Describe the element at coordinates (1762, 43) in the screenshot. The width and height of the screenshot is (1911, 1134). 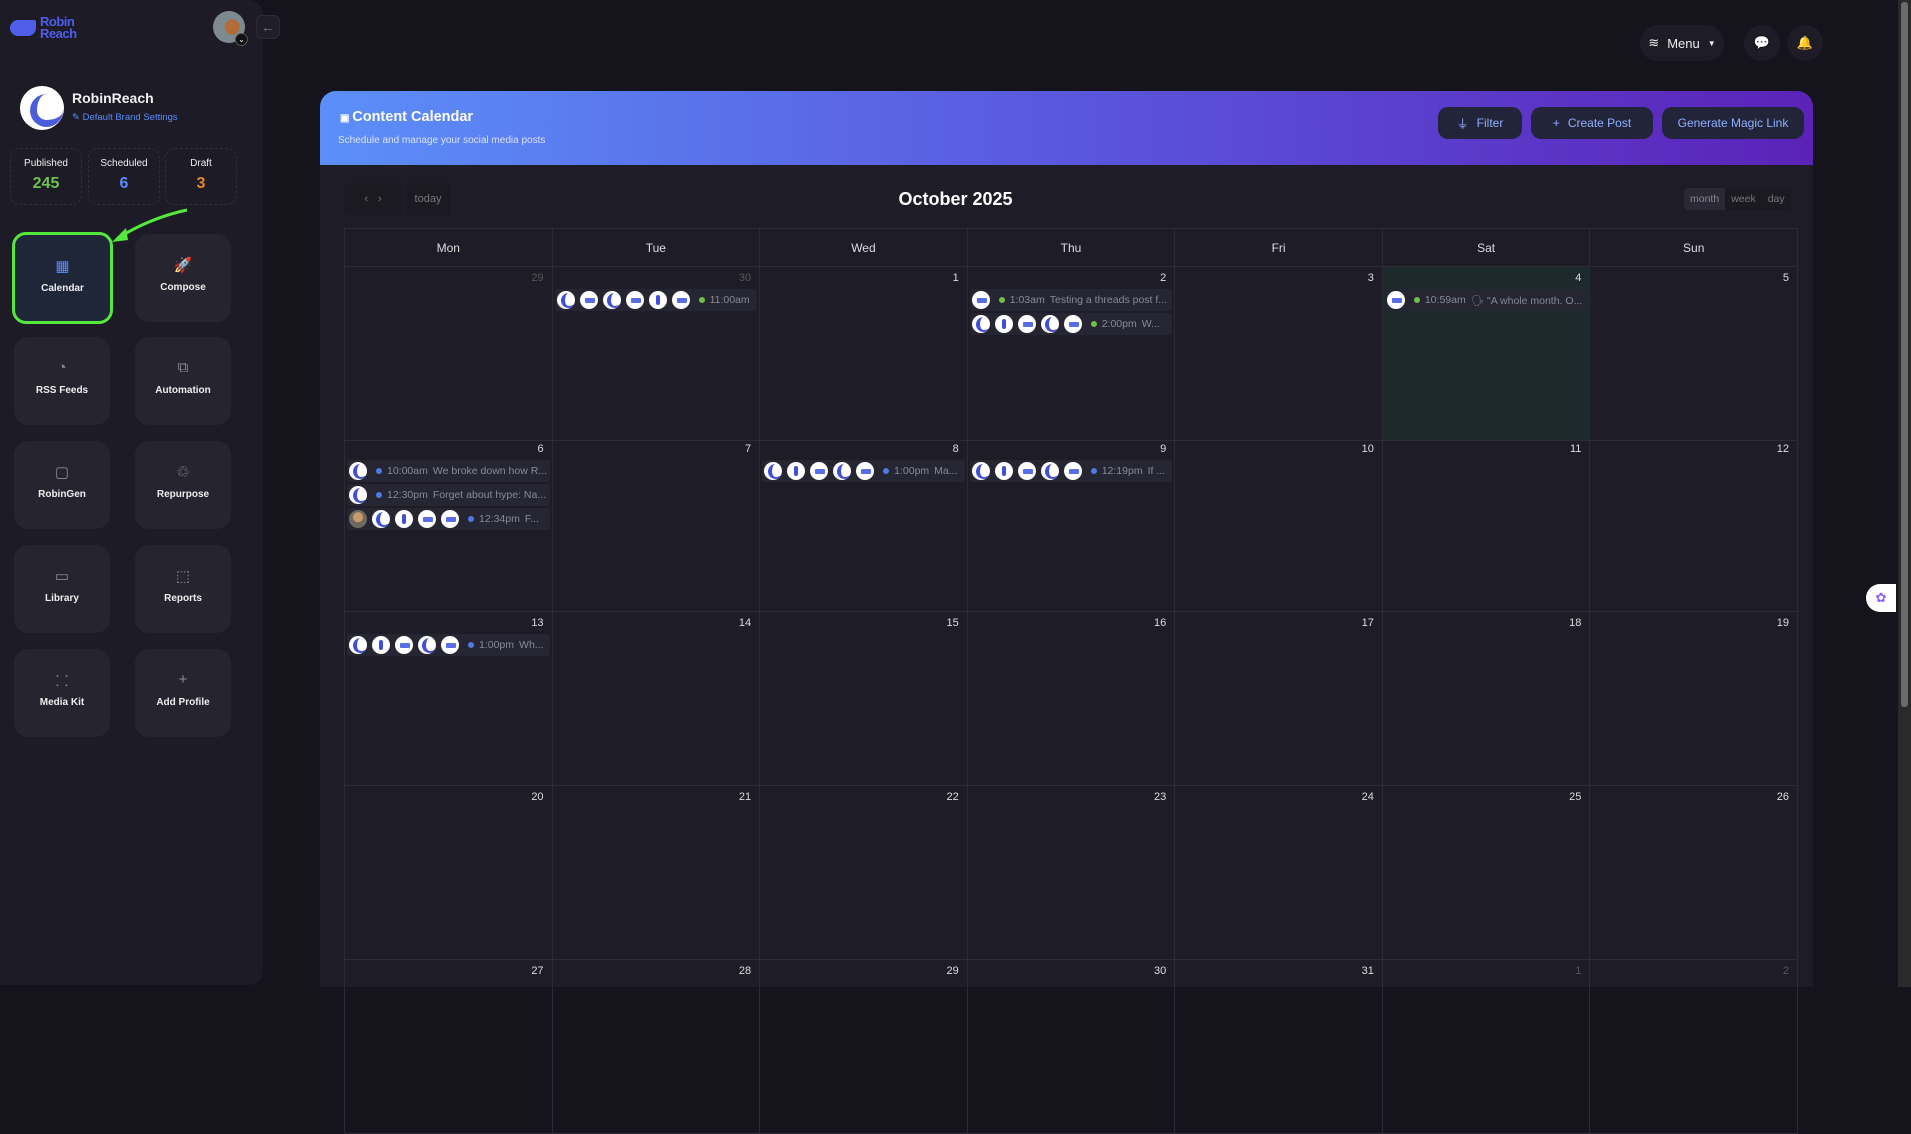
I see `chat-button: 💬` at that location.